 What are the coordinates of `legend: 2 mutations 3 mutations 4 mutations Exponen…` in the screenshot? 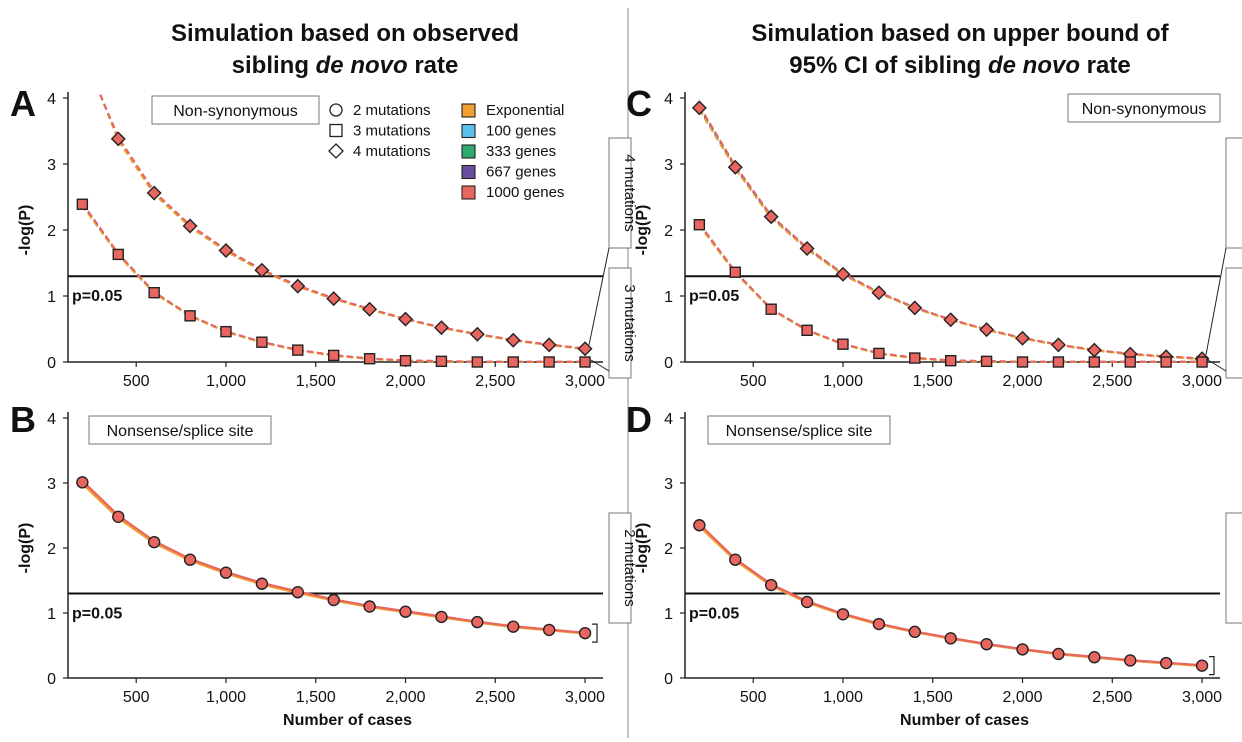 It's located at (446, 151).